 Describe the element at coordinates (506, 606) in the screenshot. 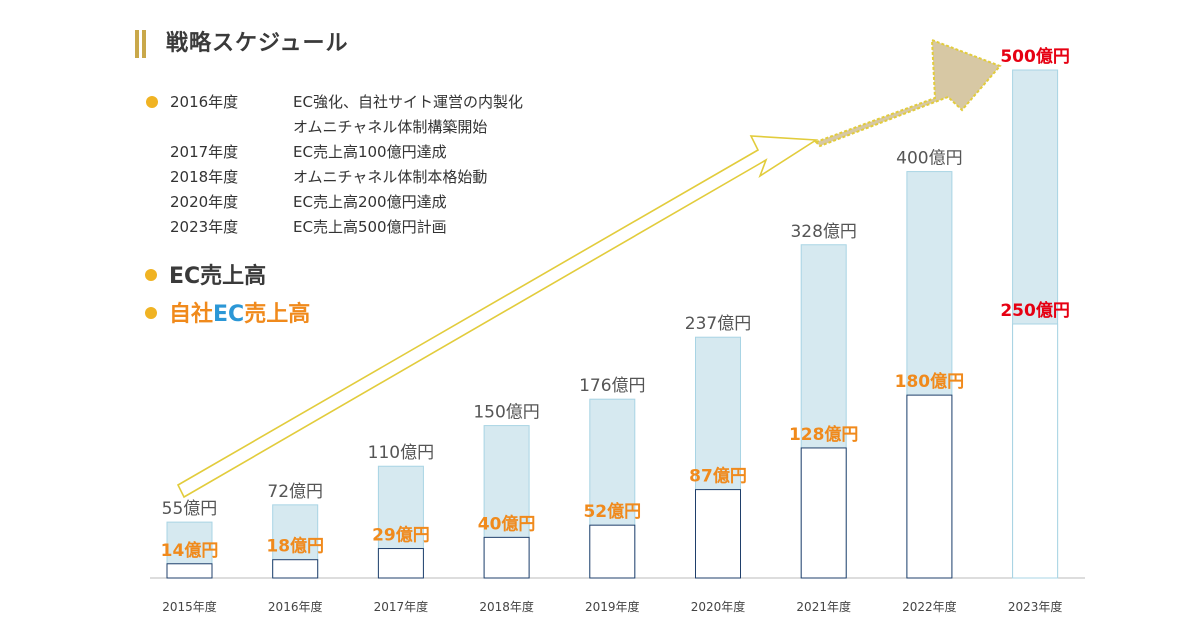

I see `category-label: 2018年度` at that location.